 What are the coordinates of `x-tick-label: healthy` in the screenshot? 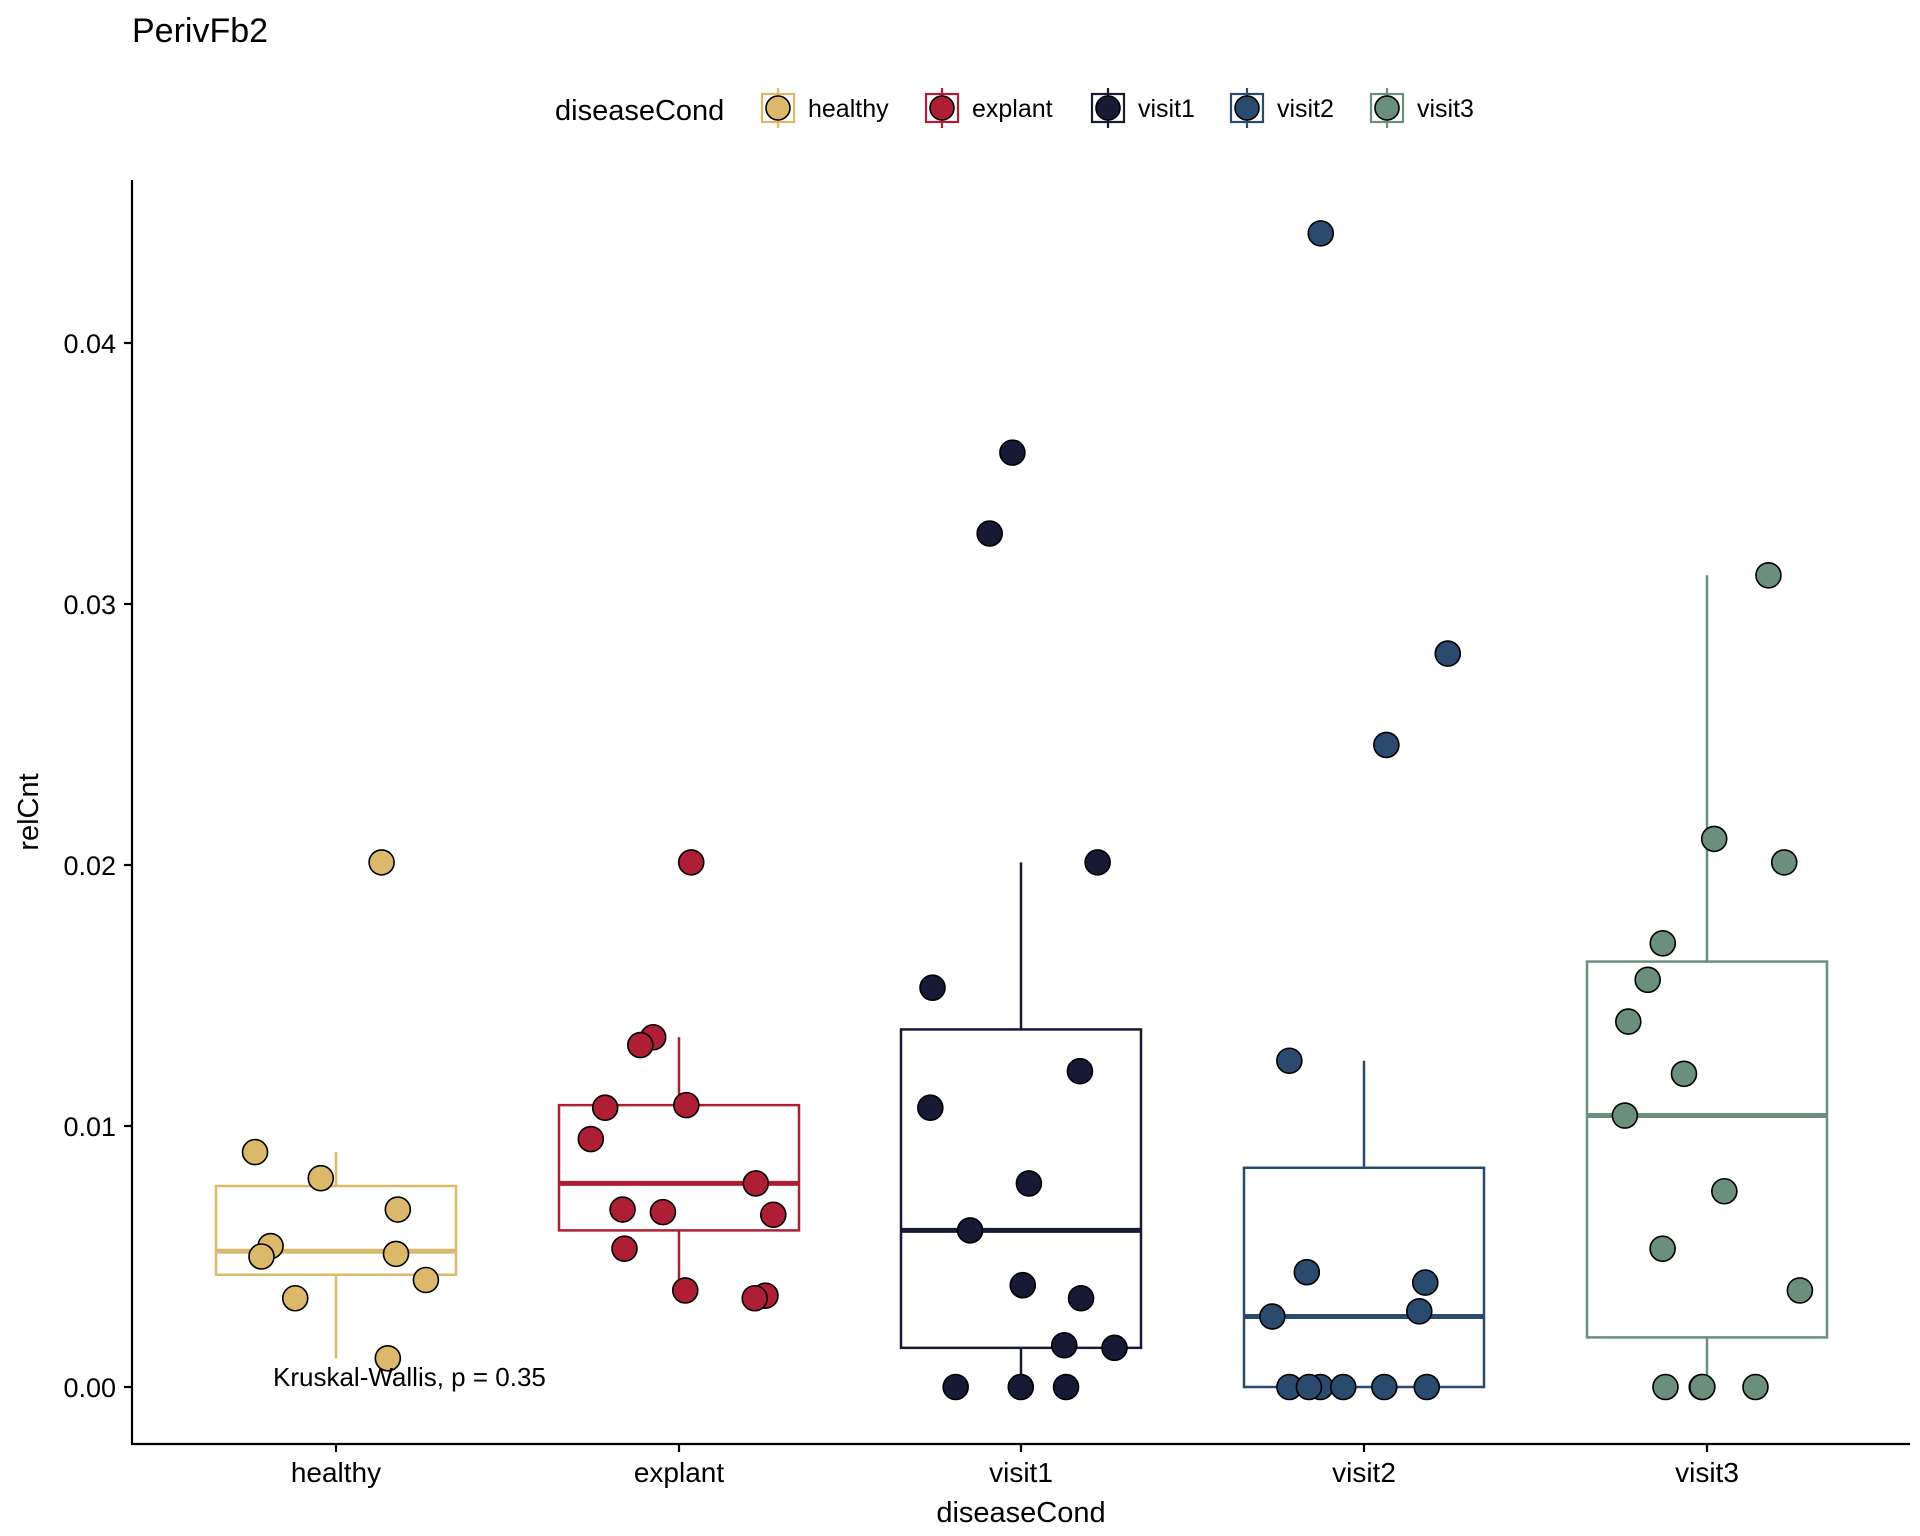 It's located at (336, 1472).